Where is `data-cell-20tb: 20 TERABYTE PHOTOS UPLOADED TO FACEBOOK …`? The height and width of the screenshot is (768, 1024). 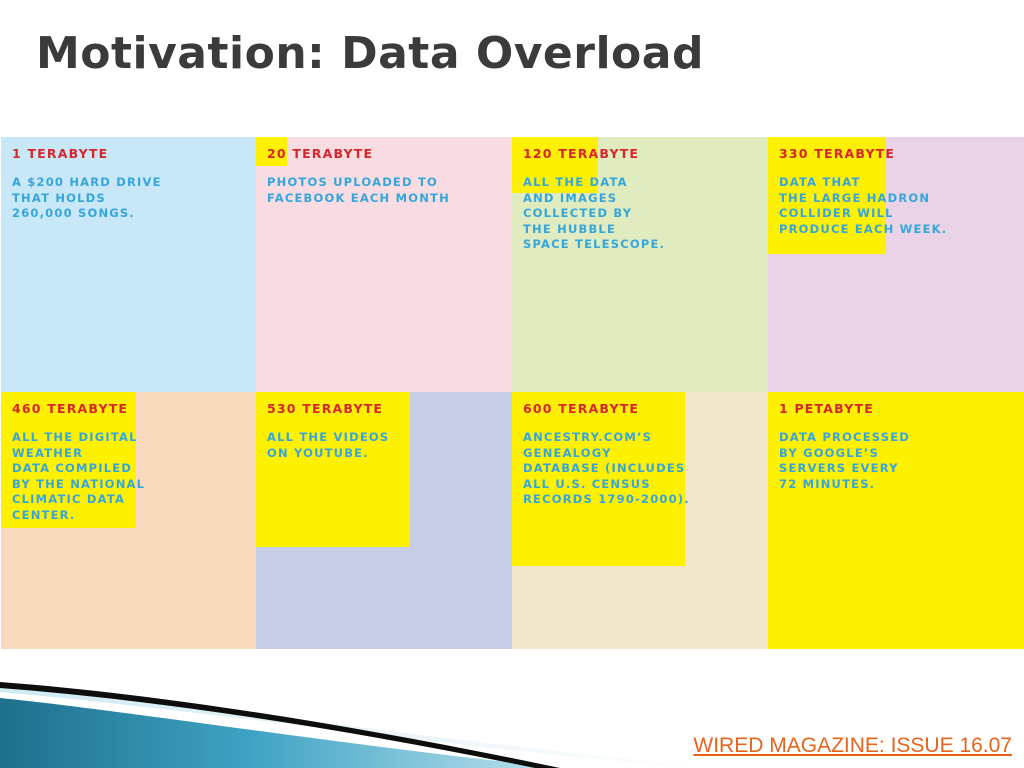 data-cell-20tb: 20 TERABYTE PHOTOS UPLOADED TO FACEBOOK … is located at coordinates (384, 264).